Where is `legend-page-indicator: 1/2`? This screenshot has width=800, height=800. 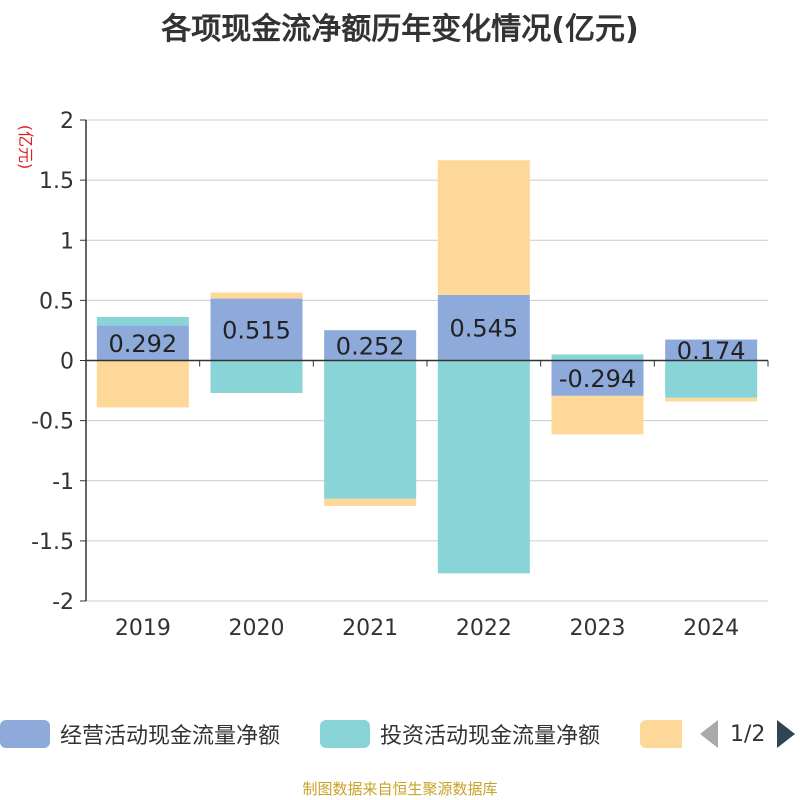 legend-page-indicator: 1/2 is located at coordinates (748, 734).